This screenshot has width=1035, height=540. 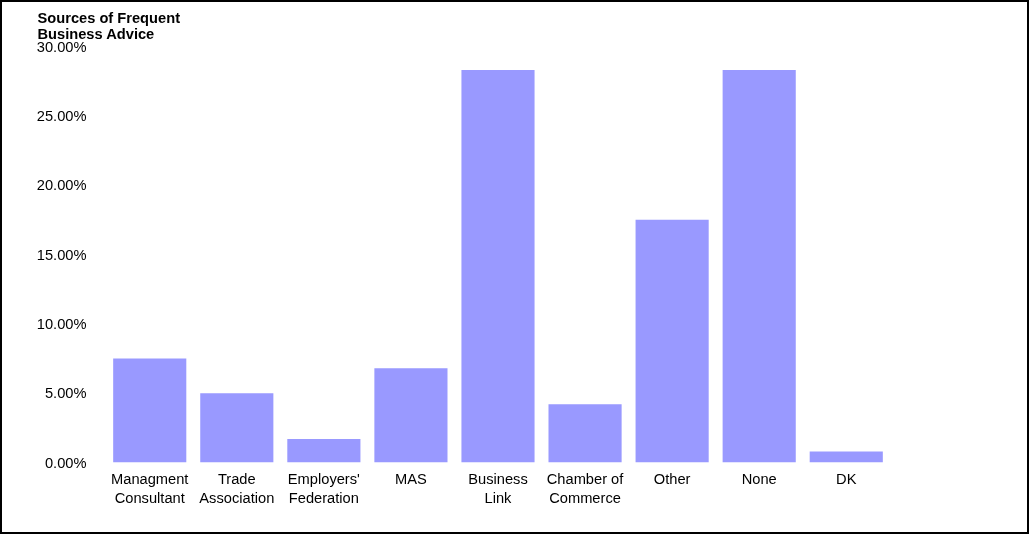 What do you see at coordinates (324, 488) in the screenshot?
I see `x-tick-label: Employers' Federation` at bounding box center [324, 488].